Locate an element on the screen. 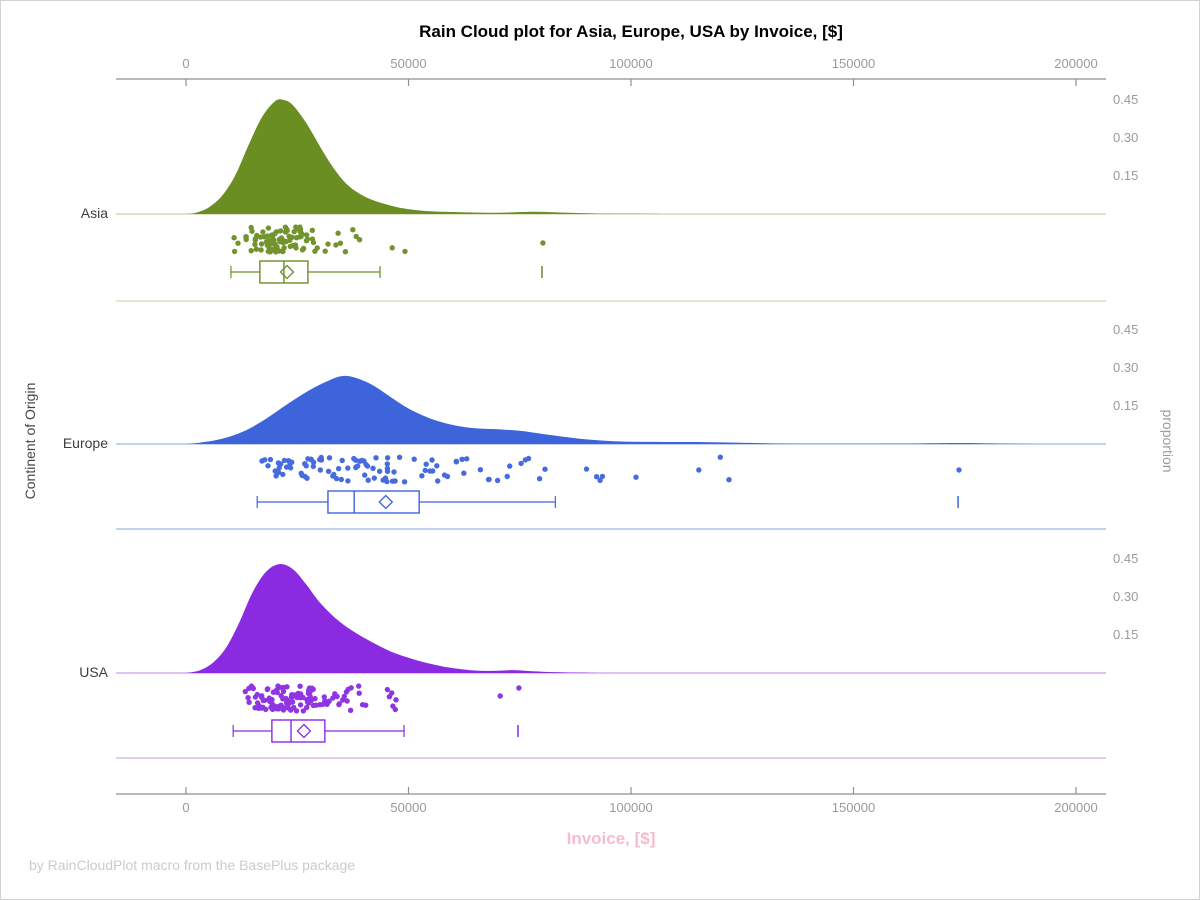 This screenshot has height=900, width=1200. rain-points-europe is located at coordinates (610, 469).